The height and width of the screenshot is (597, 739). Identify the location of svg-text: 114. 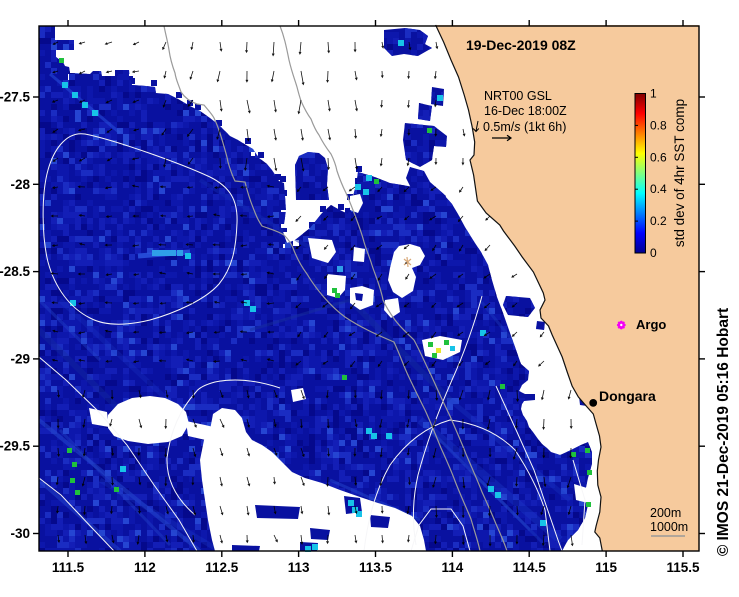
(453, 567).